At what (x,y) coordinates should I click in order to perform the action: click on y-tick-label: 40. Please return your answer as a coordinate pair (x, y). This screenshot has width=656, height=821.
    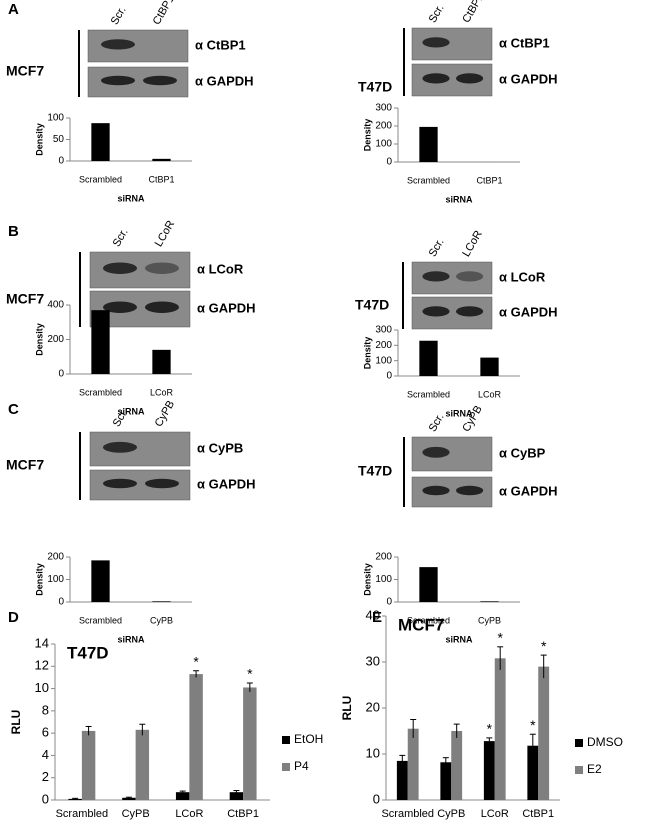
    Looking at the image, I should click on (373, 614).